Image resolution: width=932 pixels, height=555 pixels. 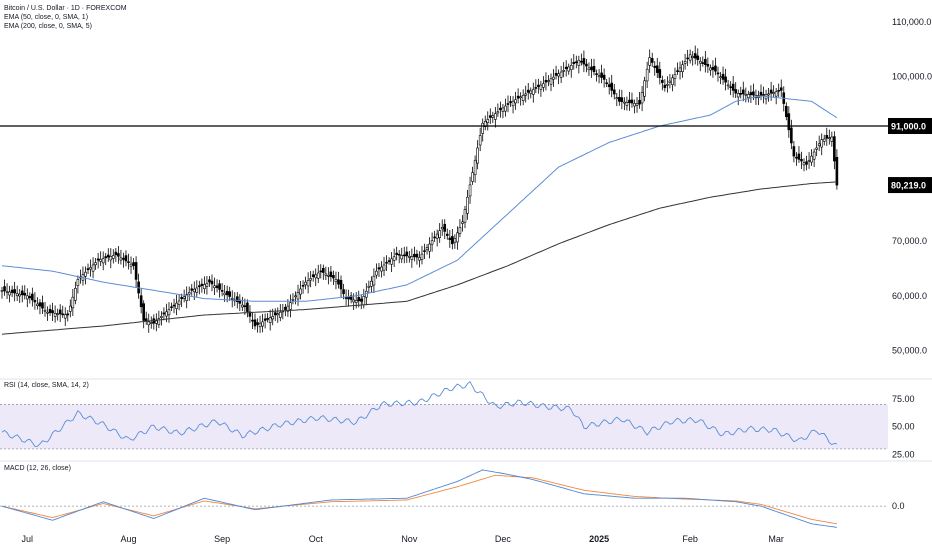 What do you see at coordinates (912, 77) in the screenshot?
I see `price-tick-label: 100,000.0` at bounding box center [912, 77].